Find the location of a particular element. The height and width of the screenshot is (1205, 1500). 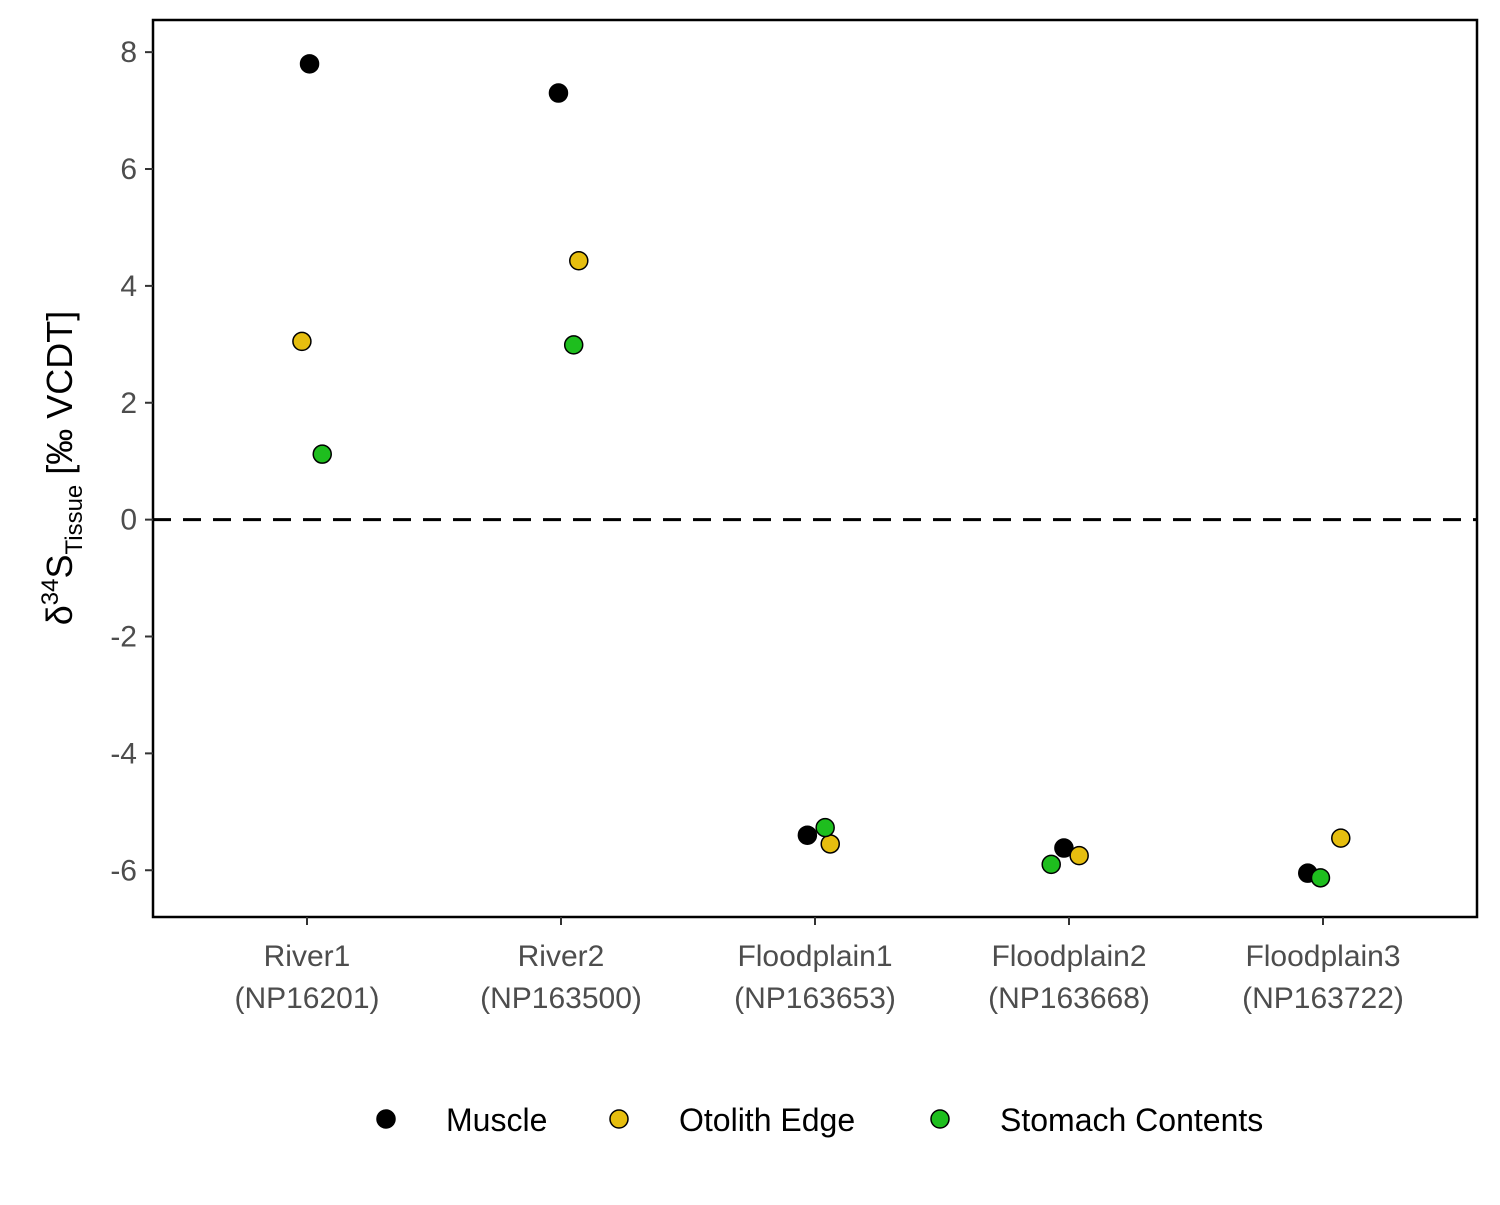

y-axis-title-delta: δ is located at coordinates (59, 615).